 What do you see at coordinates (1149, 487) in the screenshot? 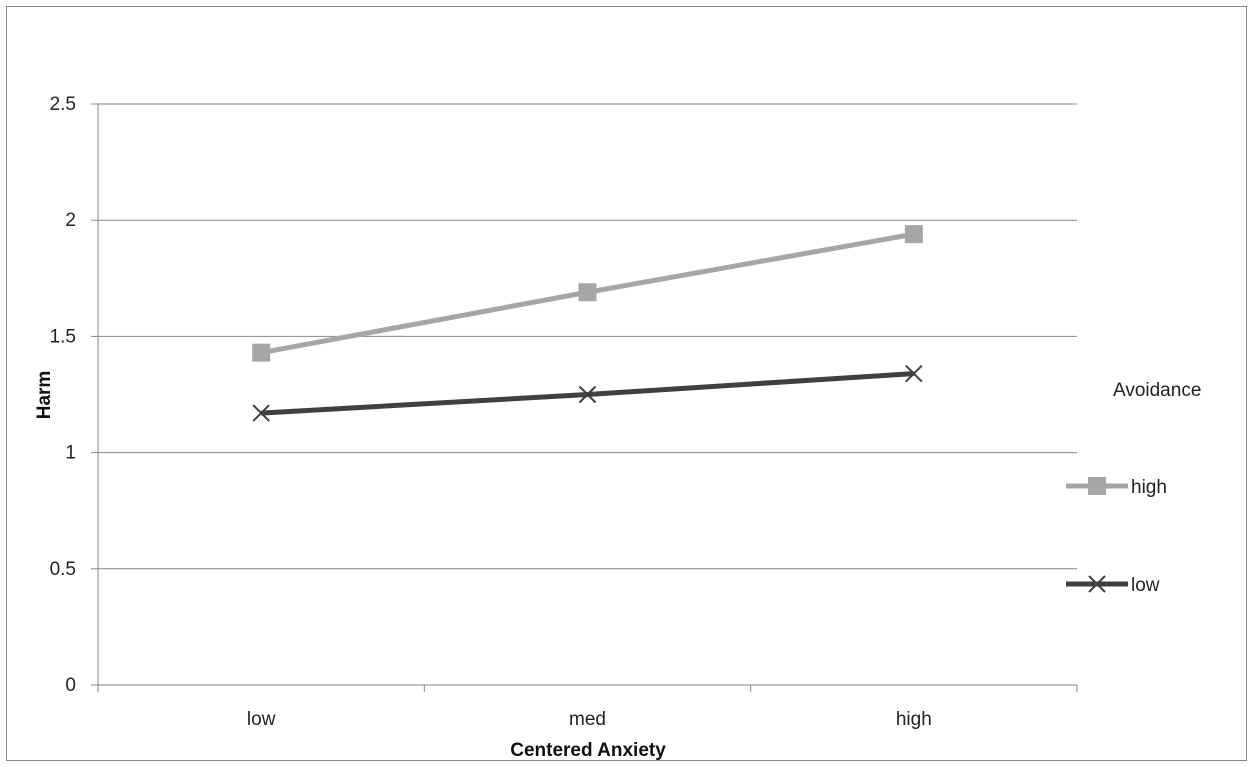
I see `legend-label: high` at bounding box center [1149, 487].